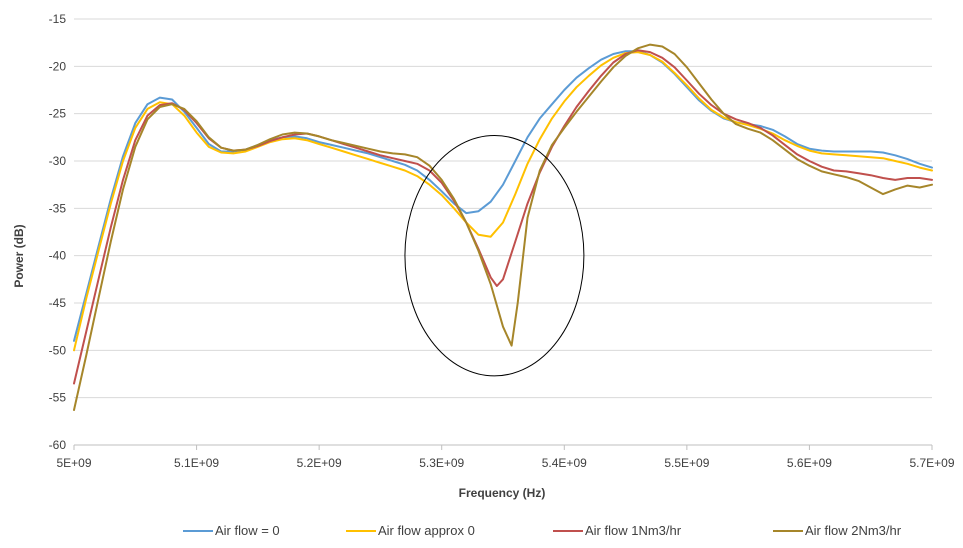 Image resolution: width=963 pixels, height=548 pixels. What do you see at coordinates (564, 463) in the screenshot?
I see `x-tick-label: 5.4E+09` at bounding box center [564, 463].